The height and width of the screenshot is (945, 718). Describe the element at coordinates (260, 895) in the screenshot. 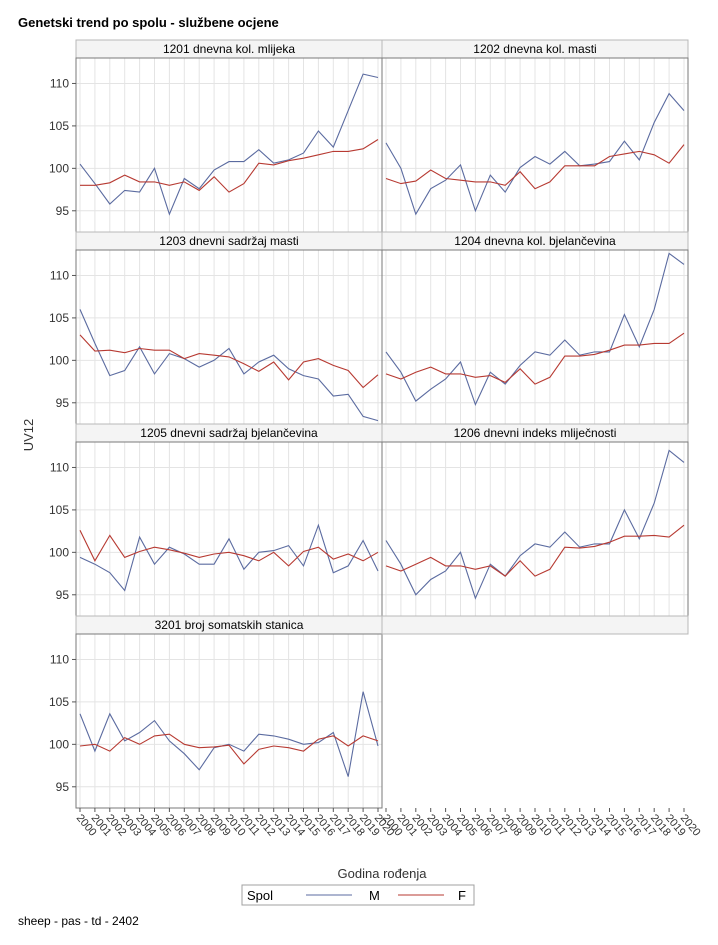

I see `legend-title: Spol` at that location.